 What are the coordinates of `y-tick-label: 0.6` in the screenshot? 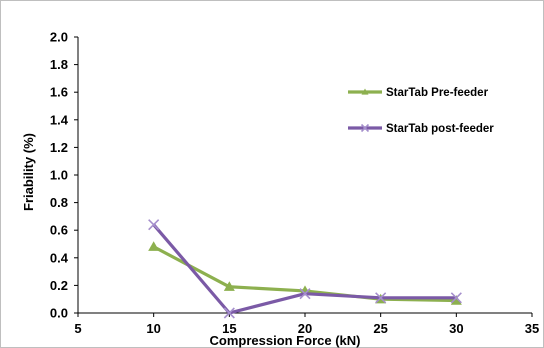 It's located at (59, 230).